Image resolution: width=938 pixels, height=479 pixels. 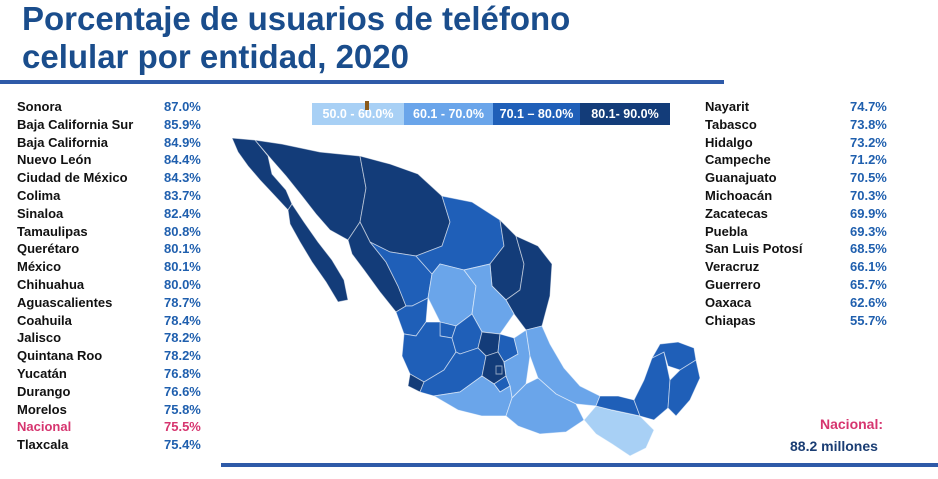 I want to click on state-value: 69.3%, so click(x=868, y=231).